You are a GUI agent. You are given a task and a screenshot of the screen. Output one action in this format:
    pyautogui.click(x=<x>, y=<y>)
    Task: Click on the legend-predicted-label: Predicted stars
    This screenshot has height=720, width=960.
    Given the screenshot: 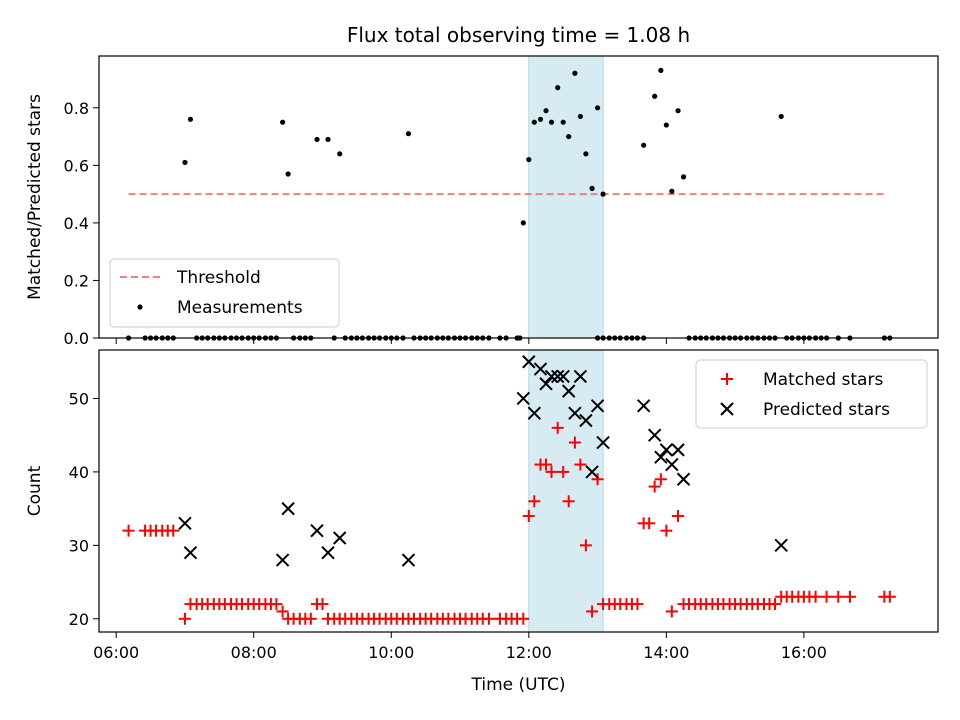 What is the action you would take?
    pyautogui.click(x=826, y=410)
    